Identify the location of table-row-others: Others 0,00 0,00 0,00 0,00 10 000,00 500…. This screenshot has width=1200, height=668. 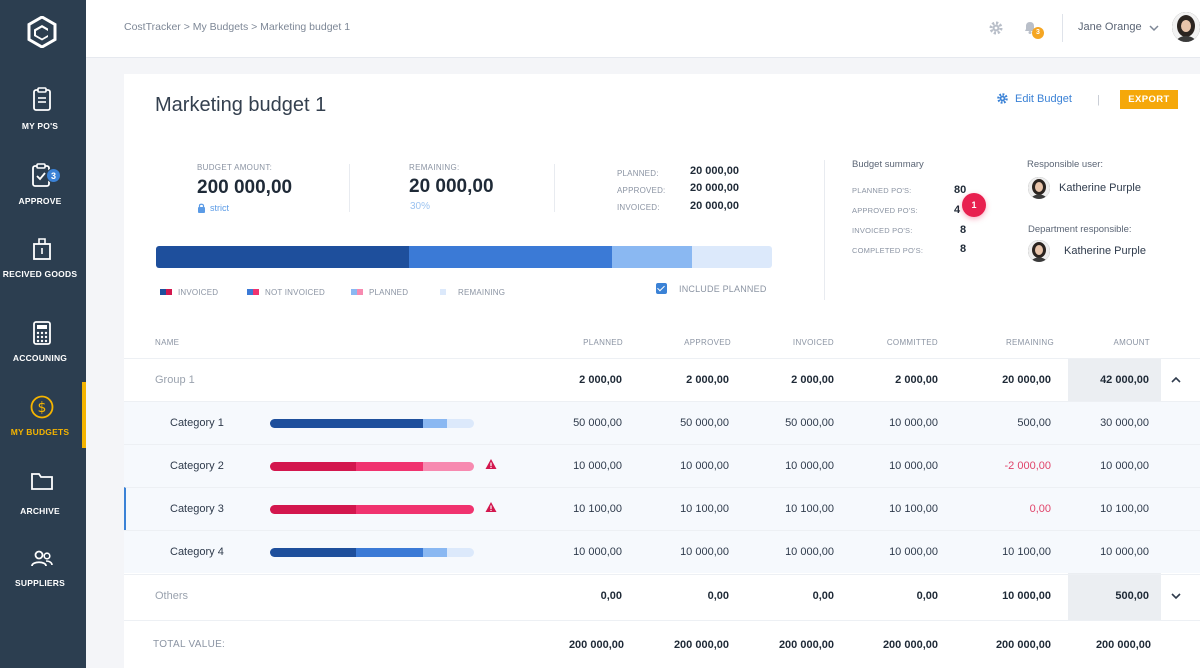
(662, 595).